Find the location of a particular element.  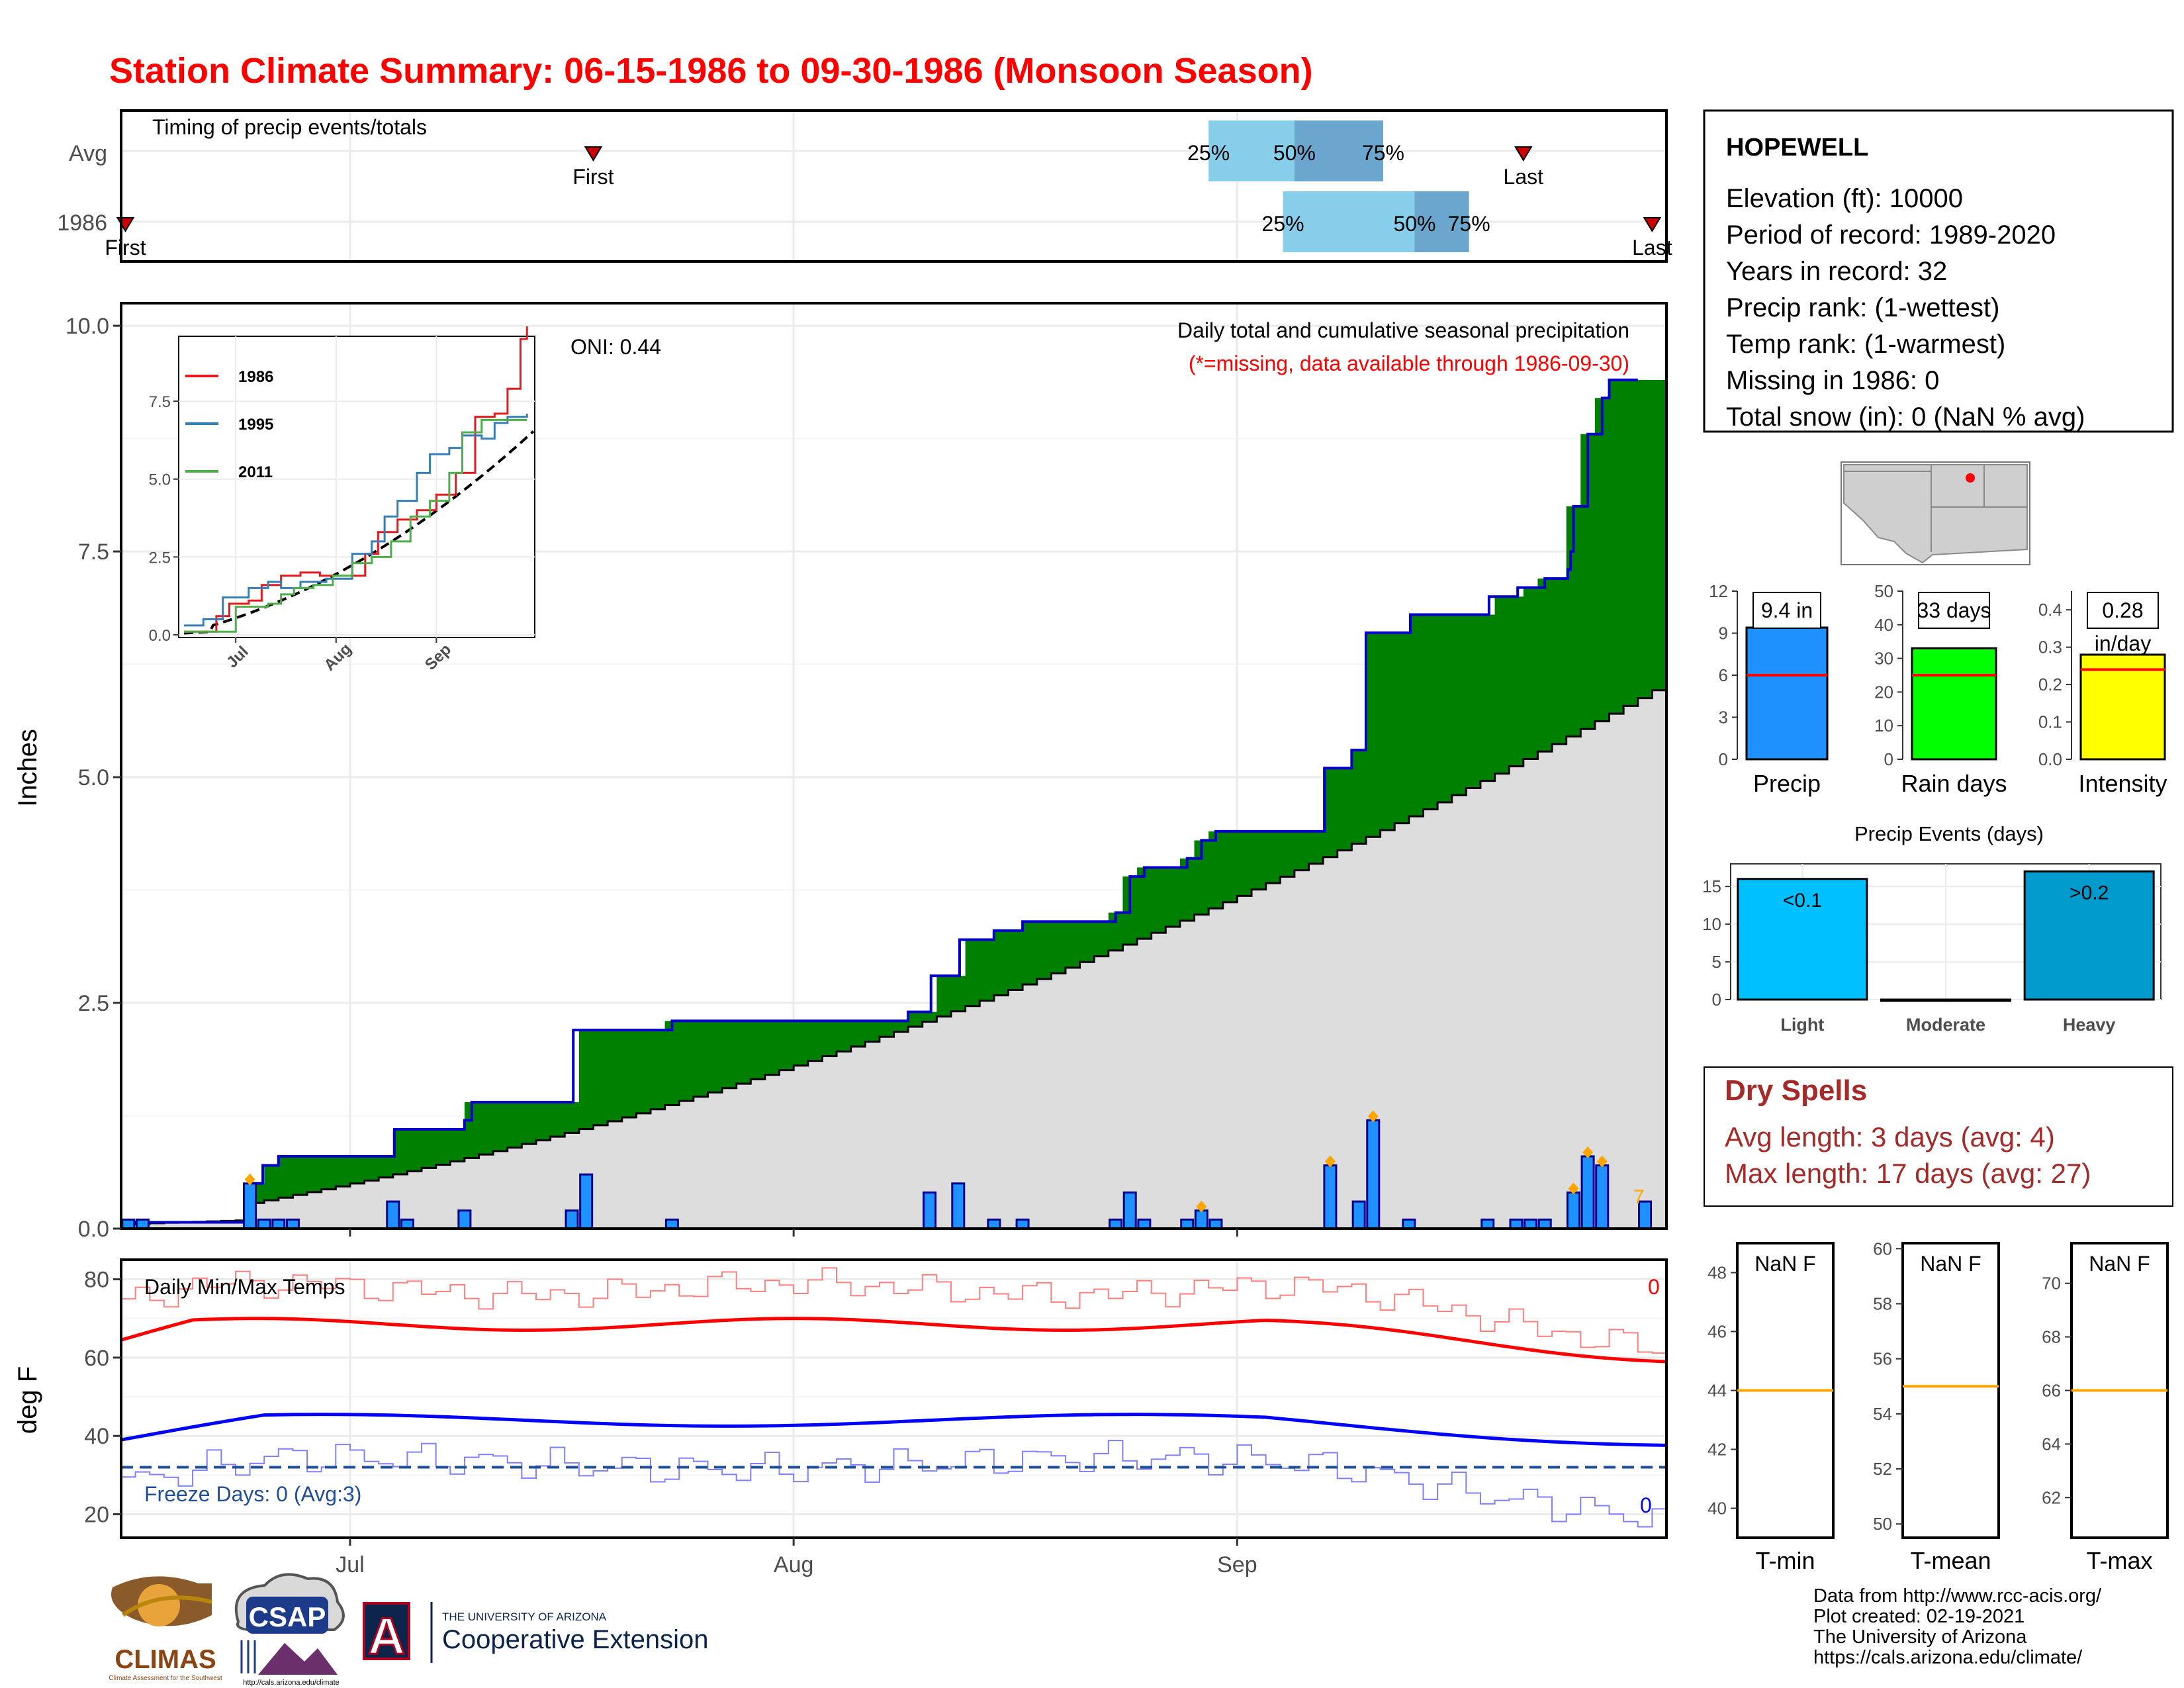

timing-q50-label: 50% is located at coordinates (1294, 153).